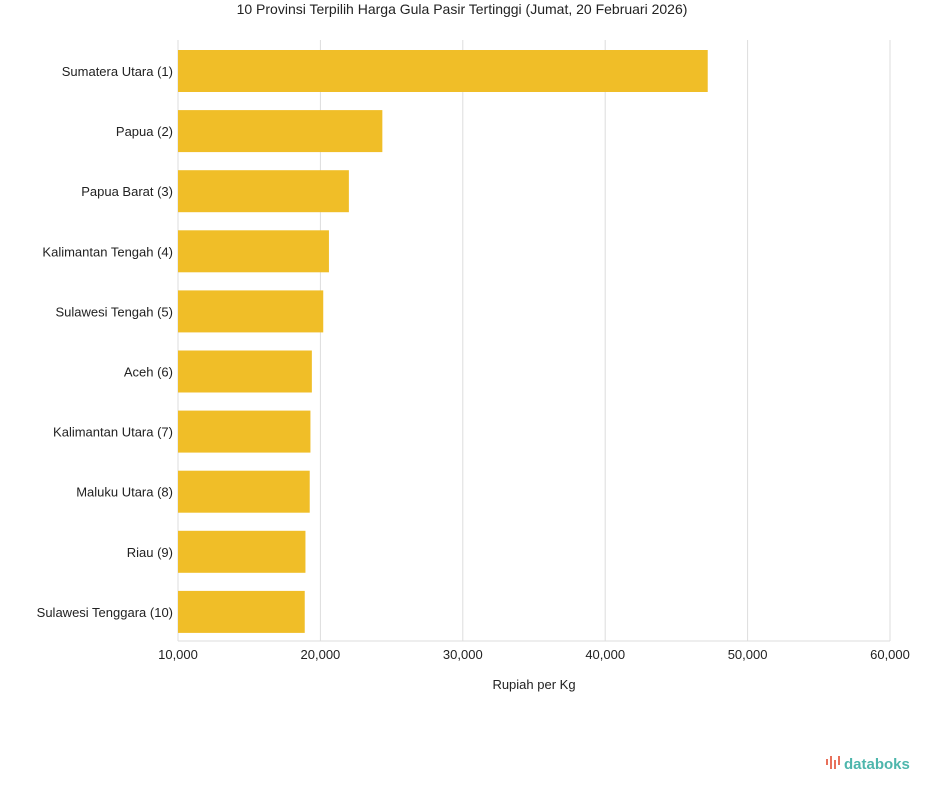 This screenshot has width=925, height=792. Describe the element at coordinates (105, 612) in the screenshot. I see `y-category-label: Sulawesi Tenggara (10)` at that location.